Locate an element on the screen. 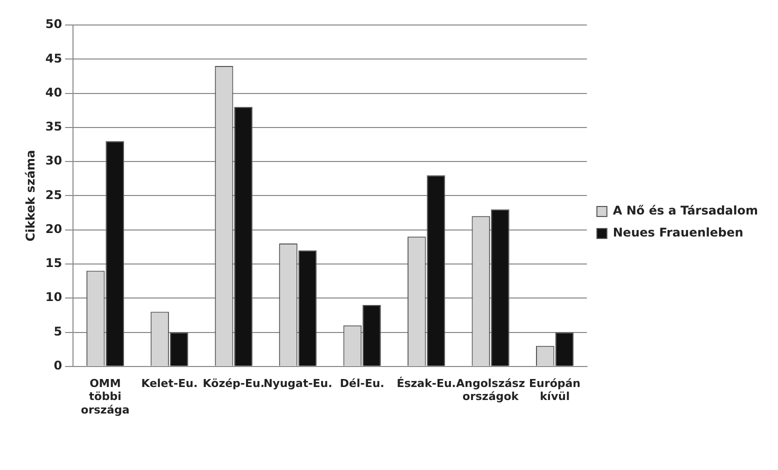 This screenshot has height=470, width=778. y-tick-label: 35 is located at coordinates (53, 127).